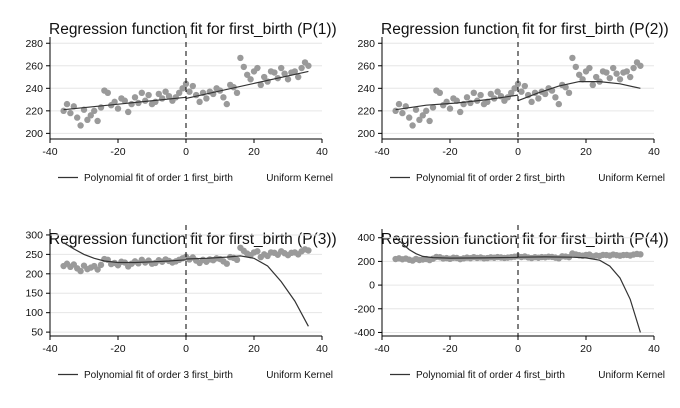 The width and height of the screenshot is (680, 408). Describe the element at coordinates (34, 294) in the screenshot. I see `y-tick-label: 150` at that location.